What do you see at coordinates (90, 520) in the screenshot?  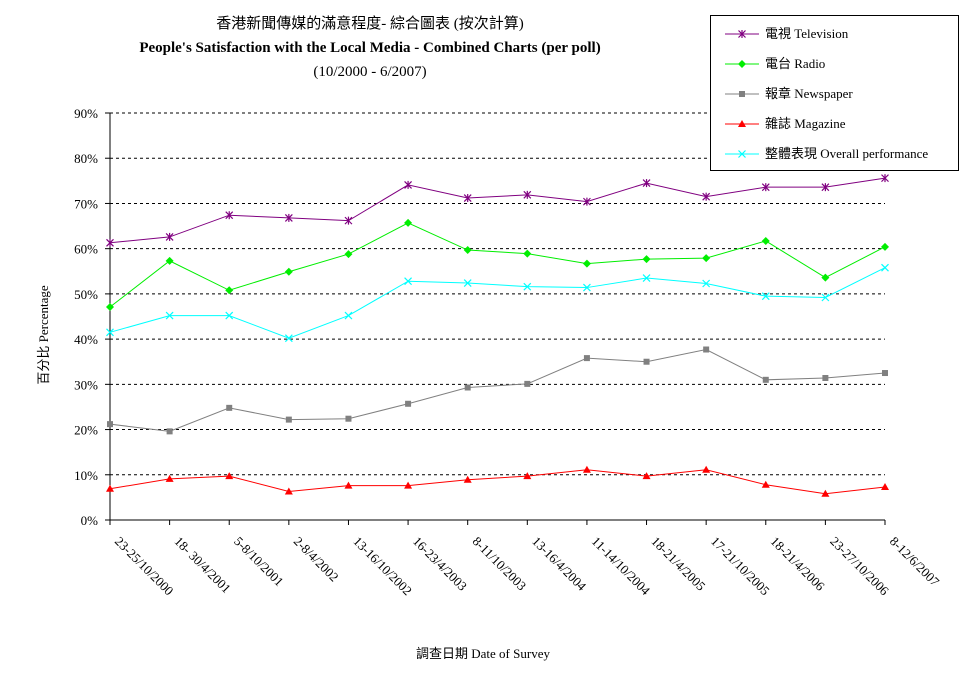 I see `y-tick-label: 0%` at bounding box center [90, 520].